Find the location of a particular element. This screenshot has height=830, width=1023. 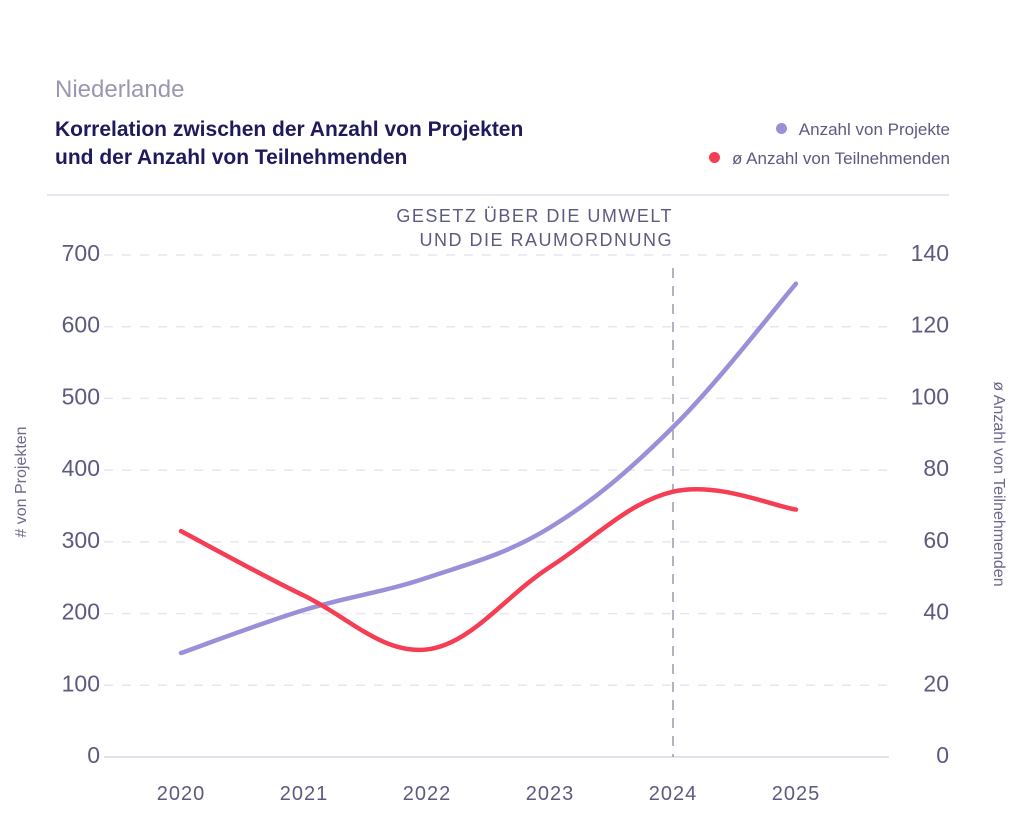

y-tick-right: 140 is located at coordinates (930, 253).